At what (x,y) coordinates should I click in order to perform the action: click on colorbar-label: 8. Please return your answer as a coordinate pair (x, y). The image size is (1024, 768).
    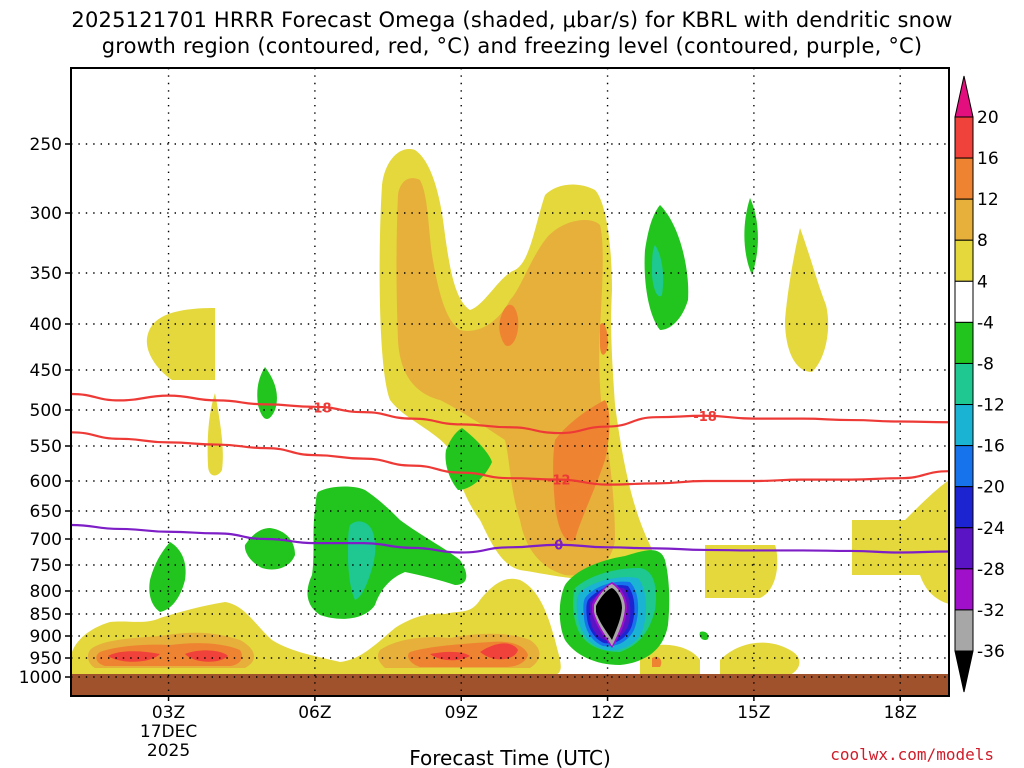
    Looking at the image, I should click on (982, 241).